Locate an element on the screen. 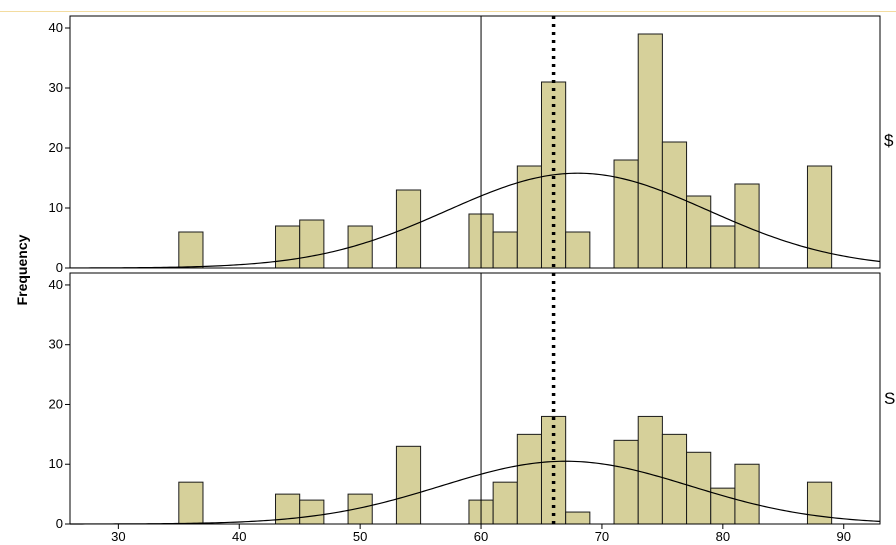  x-tick-label: 90 is located at coordinates (843, 536).